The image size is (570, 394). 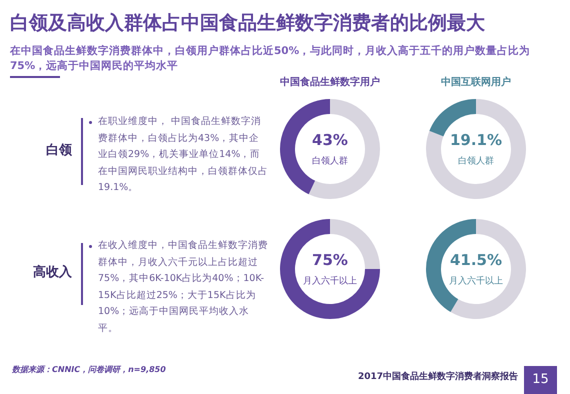 What do you see at coordinates (540, 380) in the screenshot?
I see `text: 15` at bounding box center [540, 380].